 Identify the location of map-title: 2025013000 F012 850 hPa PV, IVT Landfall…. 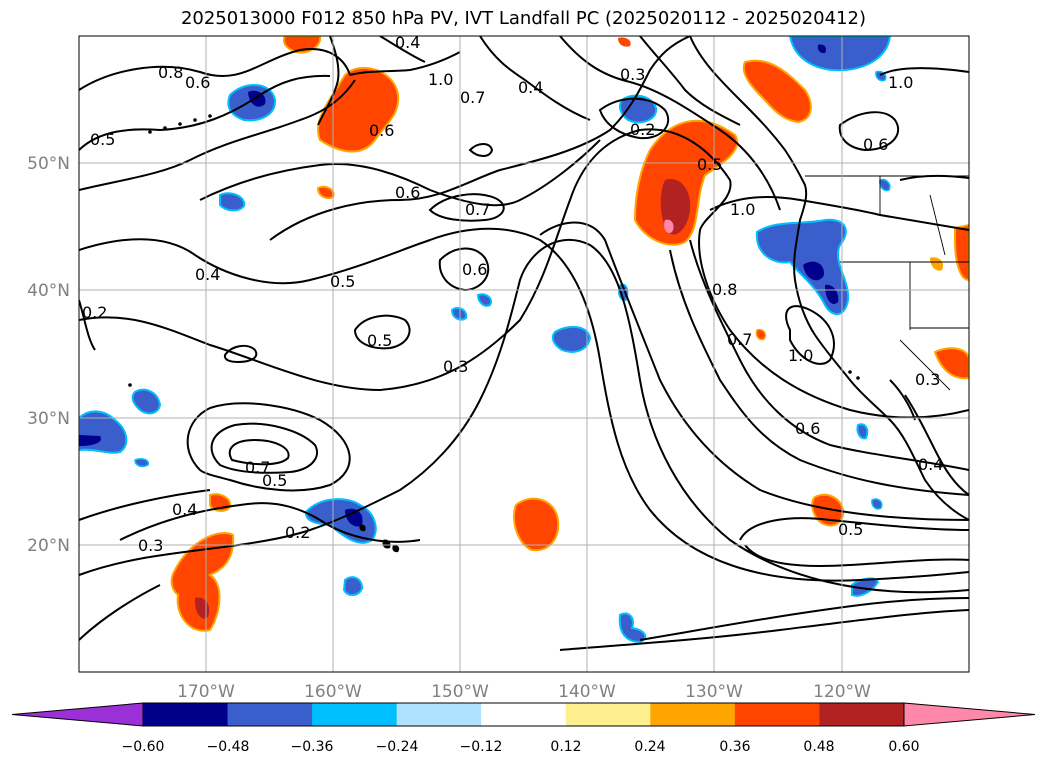
(523, 18).